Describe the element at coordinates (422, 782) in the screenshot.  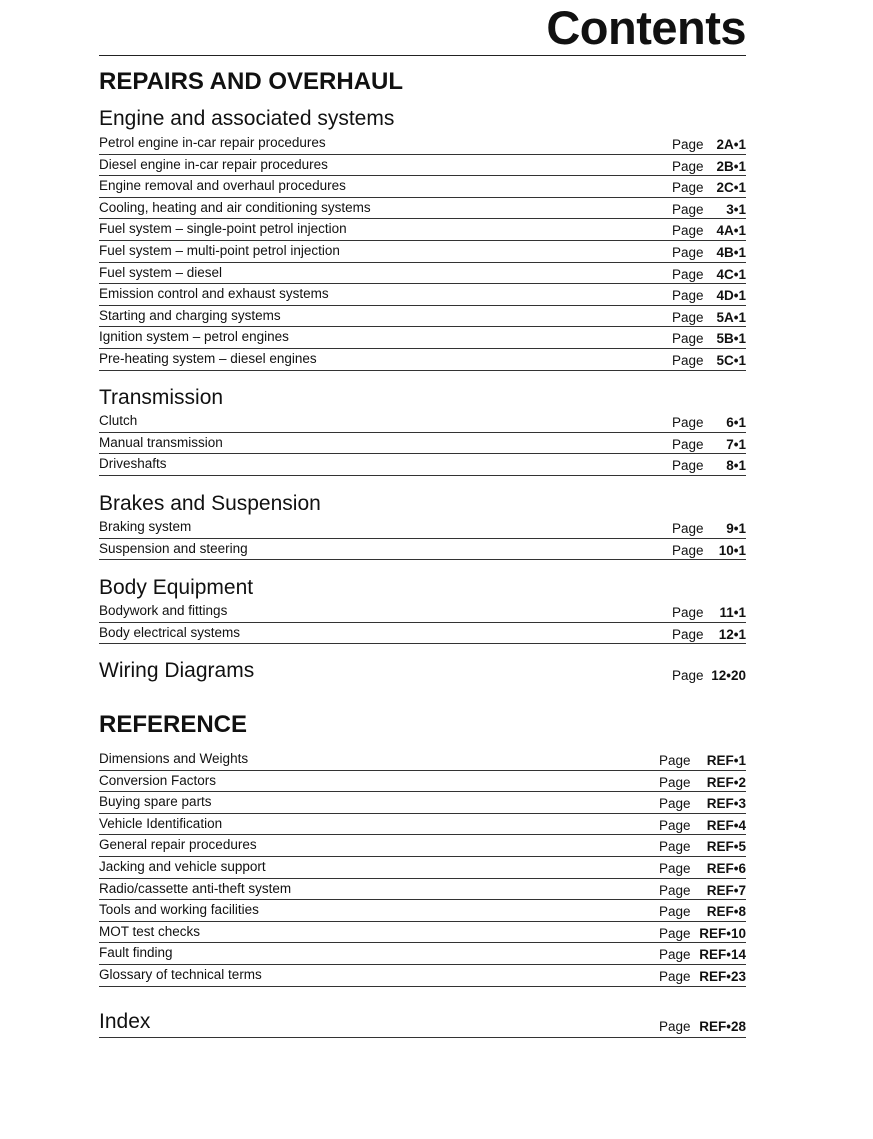
I see `toc-row: Conversion Factors Page REF•2` at that location.